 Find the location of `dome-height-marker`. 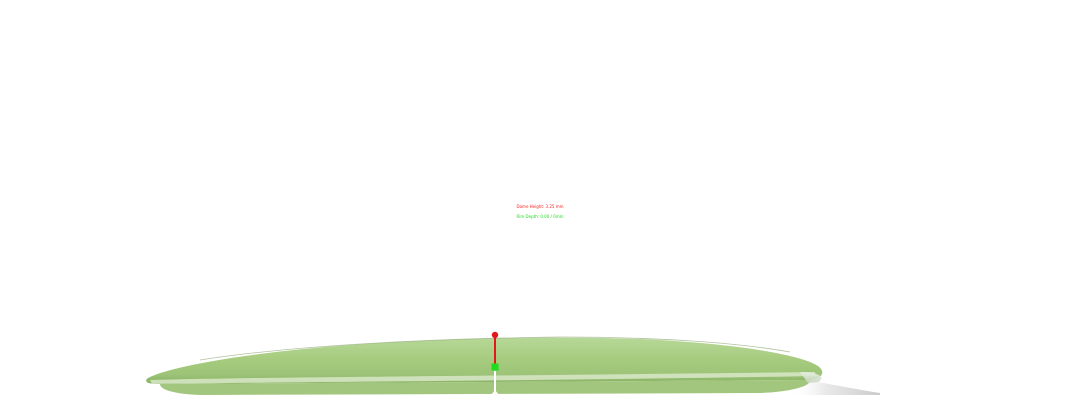

dome-height-marker is located at coordinates (495, 349).